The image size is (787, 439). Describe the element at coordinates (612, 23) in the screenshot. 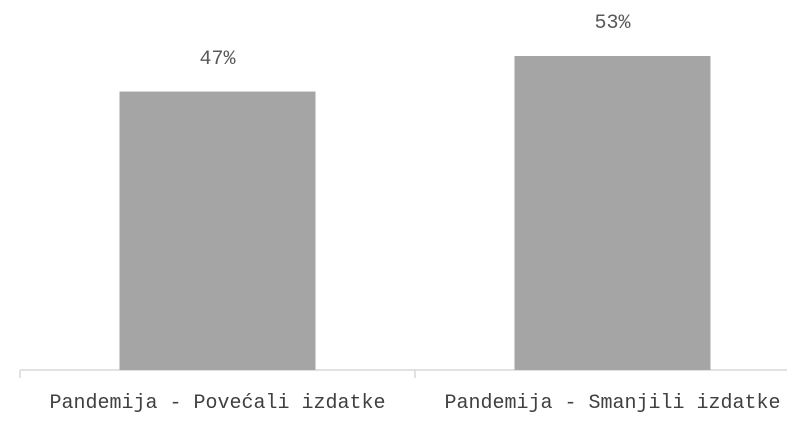

I see `data-label: 53%` at that location.